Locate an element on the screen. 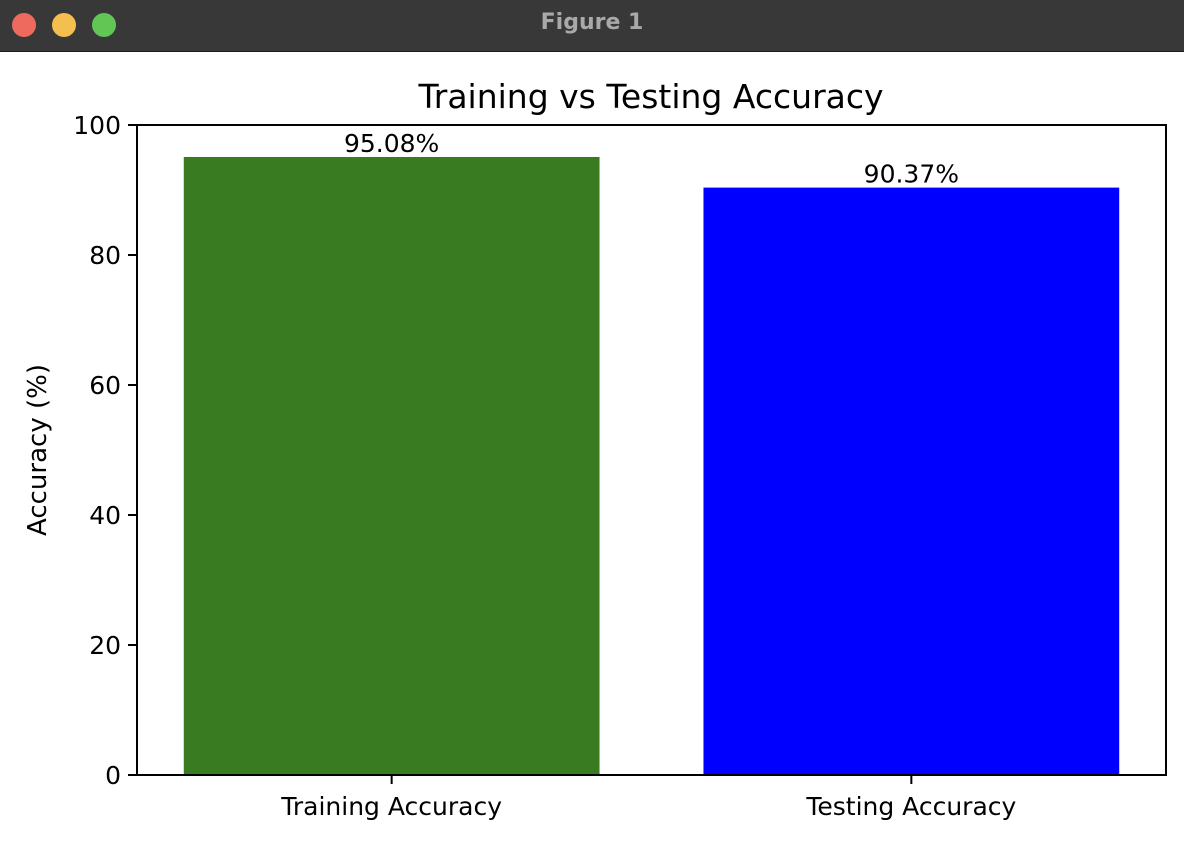  close-window-button is located at coordinates (24, 25).